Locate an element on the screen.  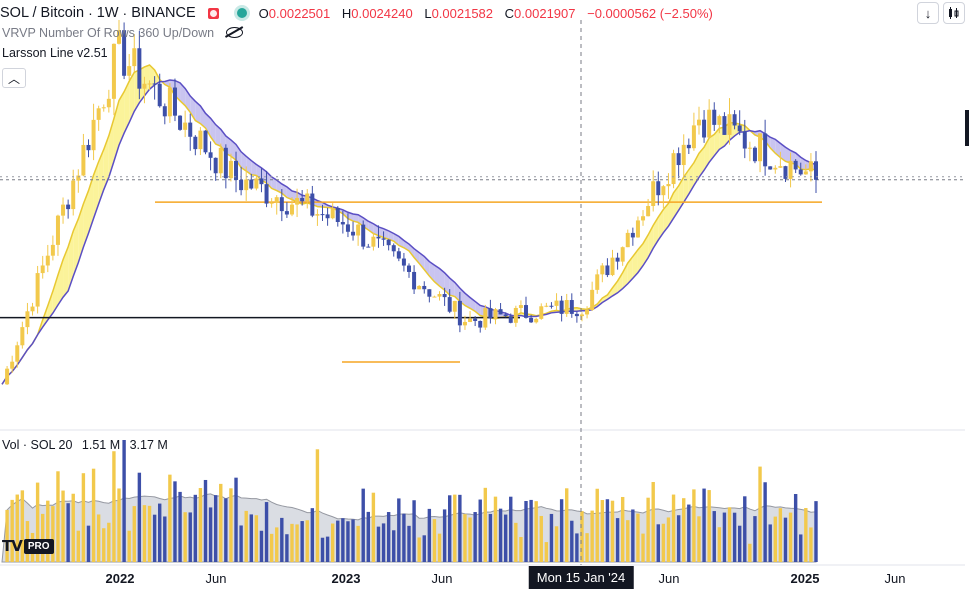
tradingview-logo: TV PRO is located at coordinates (28, 546).